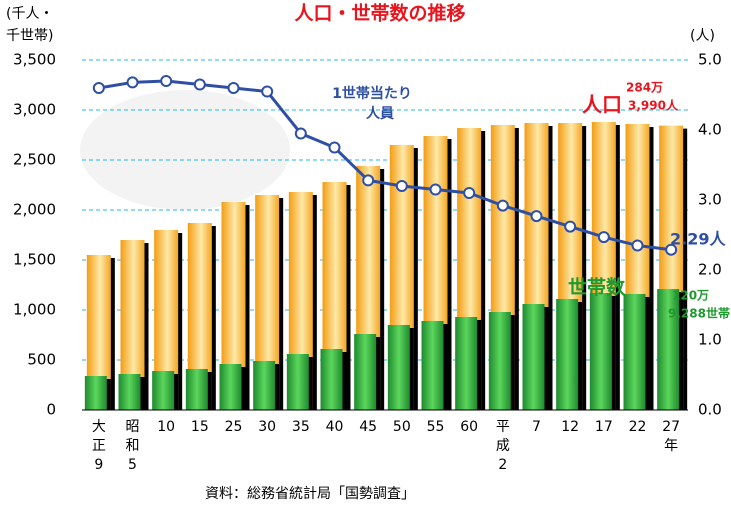 The width and height of the screenshot is (731, 507). Describe the element at coordinates (34, 160) in the screenshot. I see `y-tick-label: 2,500` at that location.